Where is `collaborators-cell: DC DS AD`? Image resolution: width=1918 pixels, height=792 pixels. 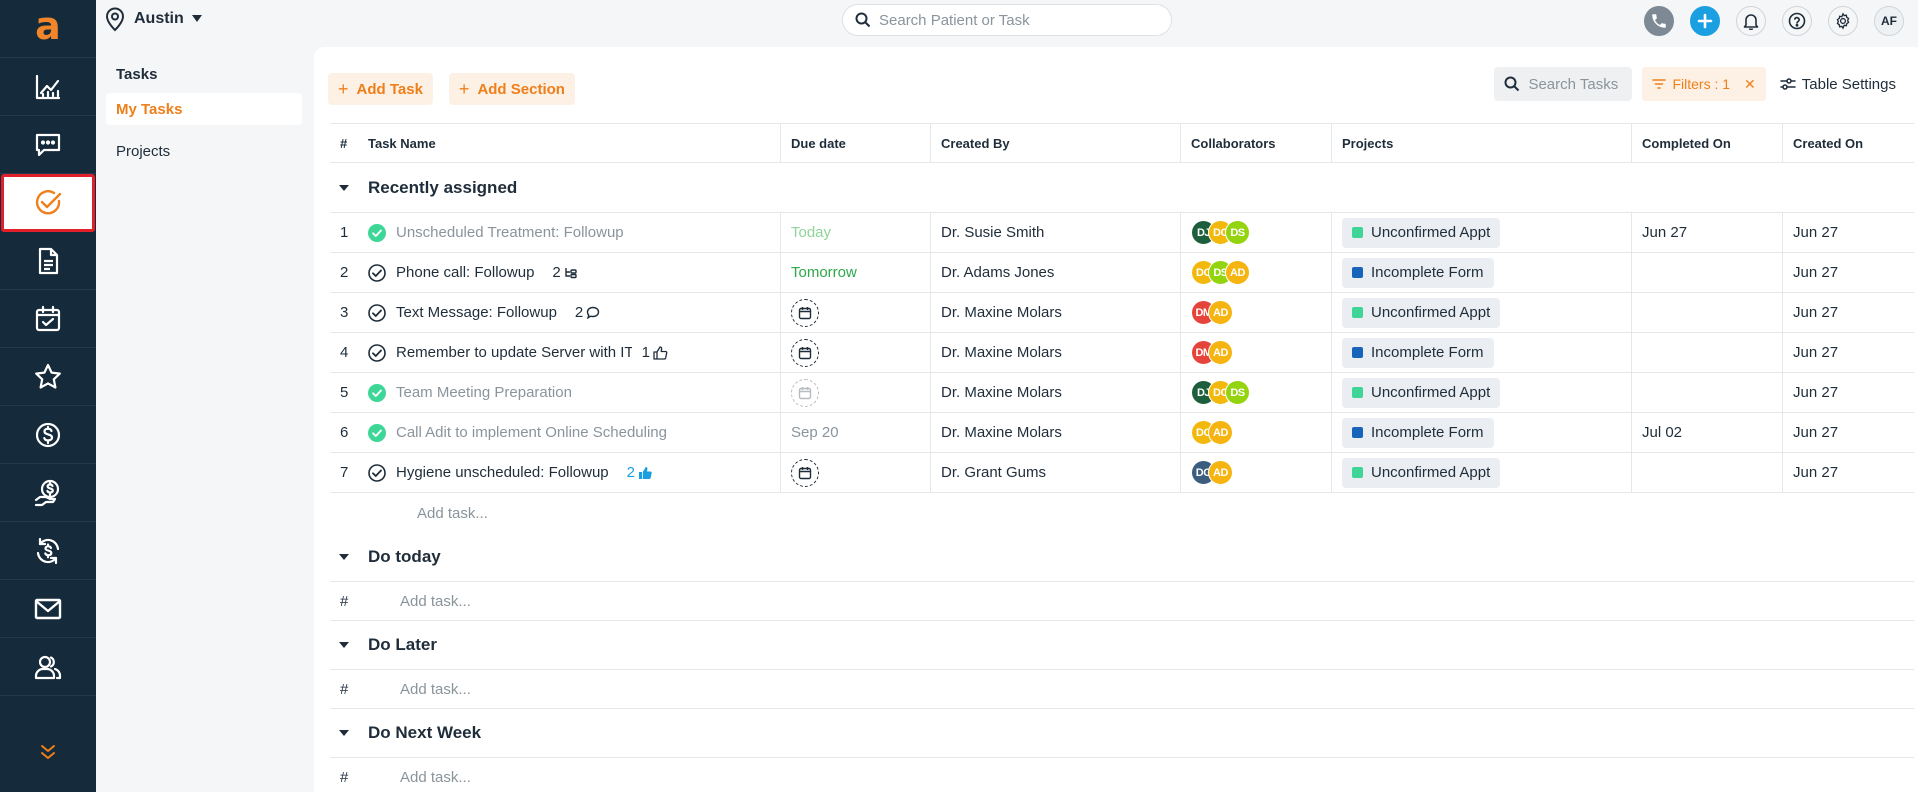 collaborators-cell: DC DS AD is located at coordinates (1256, 272).